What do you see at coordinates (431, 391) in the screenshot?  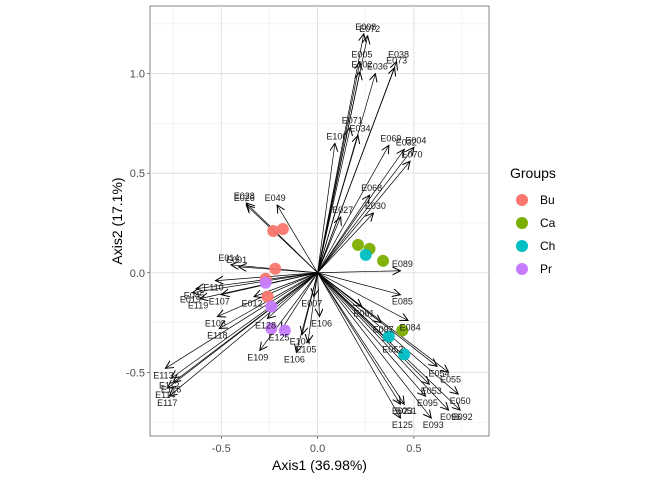 I see `loading-label: E053` at bounding box center [431, 391].